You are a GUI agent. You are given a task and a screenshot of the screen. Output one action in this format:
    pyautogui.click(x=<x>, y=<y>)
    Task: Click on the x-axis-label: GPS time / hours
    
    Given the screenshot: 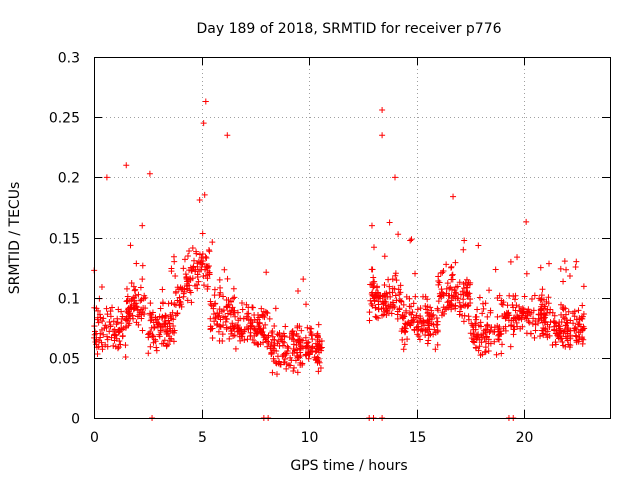 What is the action you would take?
    pyautogui.click(x=348, y=466)
    